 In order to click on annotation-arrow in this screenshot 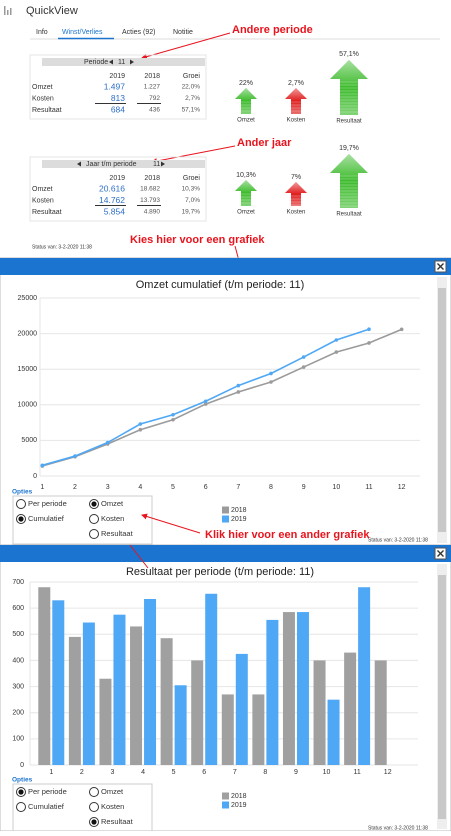, I will do `click(186, 46)`.